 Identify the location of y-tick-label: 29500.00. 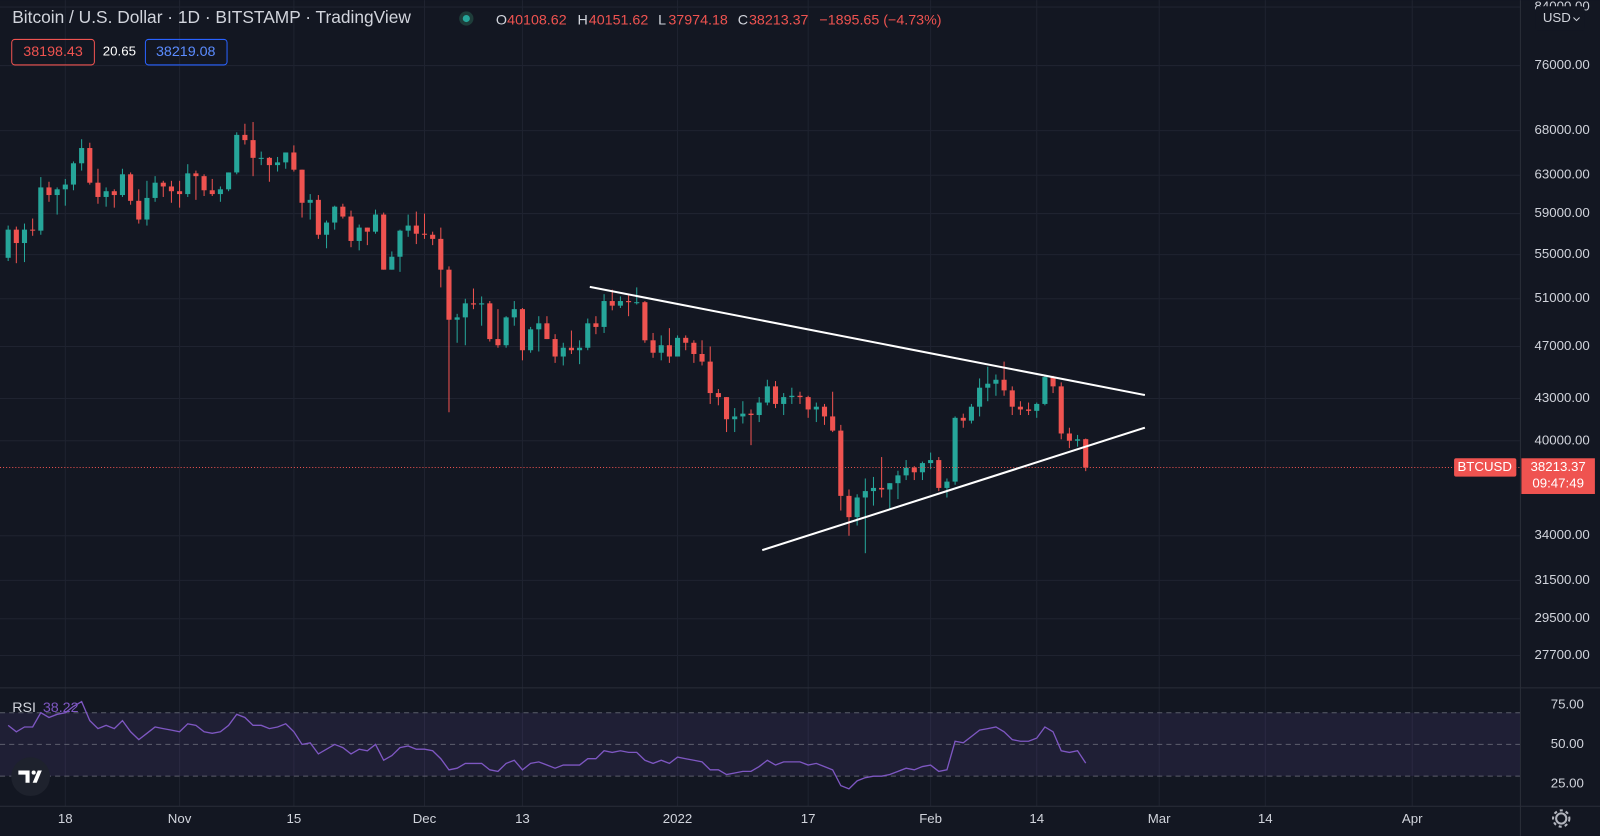
(1562, 617).